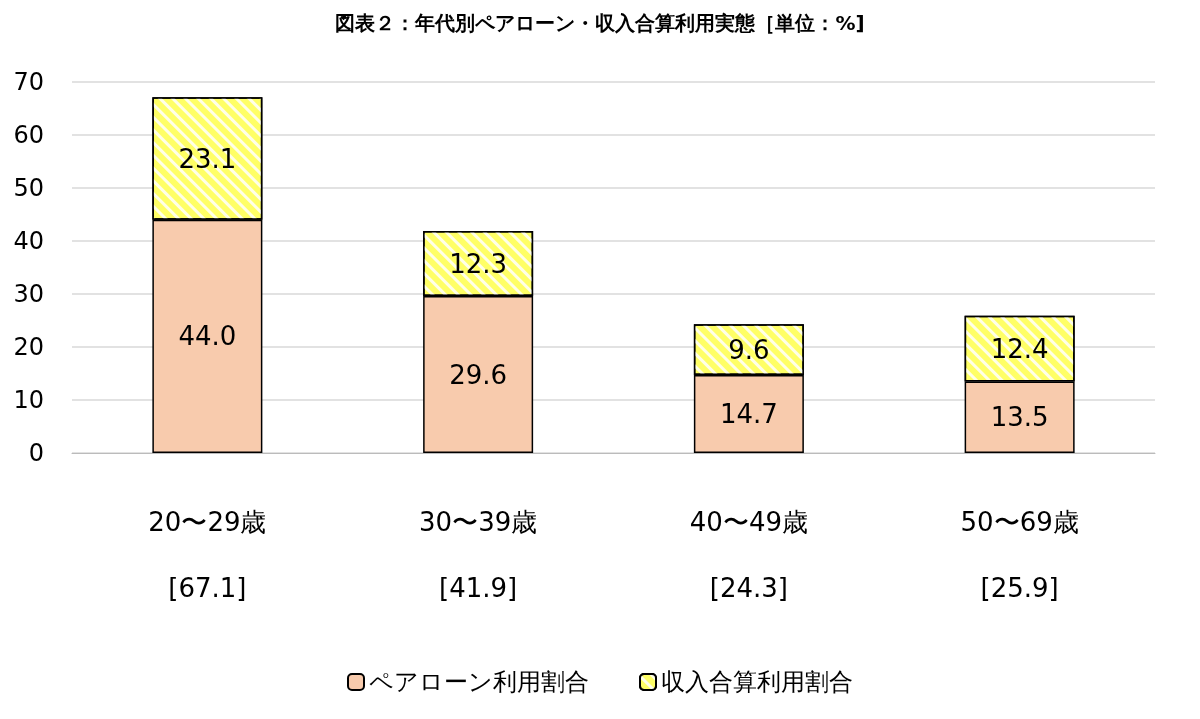  What do you see at coordinates (478, 374) in the screenshot?
I see `data-label: 29.6` at bounding box center [478, 374].